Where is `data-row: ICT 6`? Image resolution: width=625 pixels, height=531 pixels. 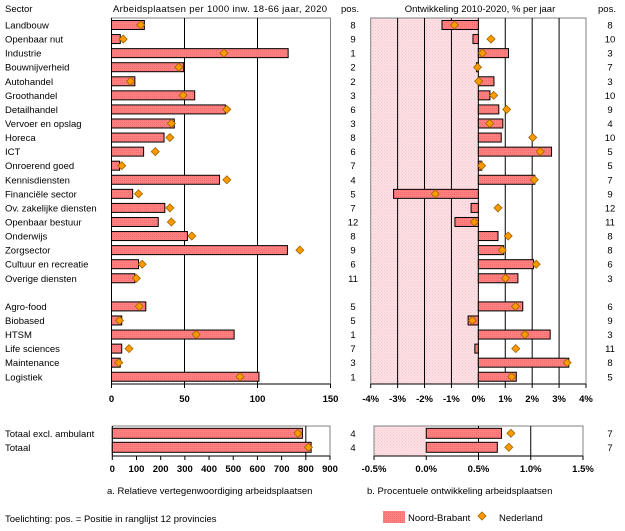
data-row: ICT 6 is located at coordinates (180, 152).